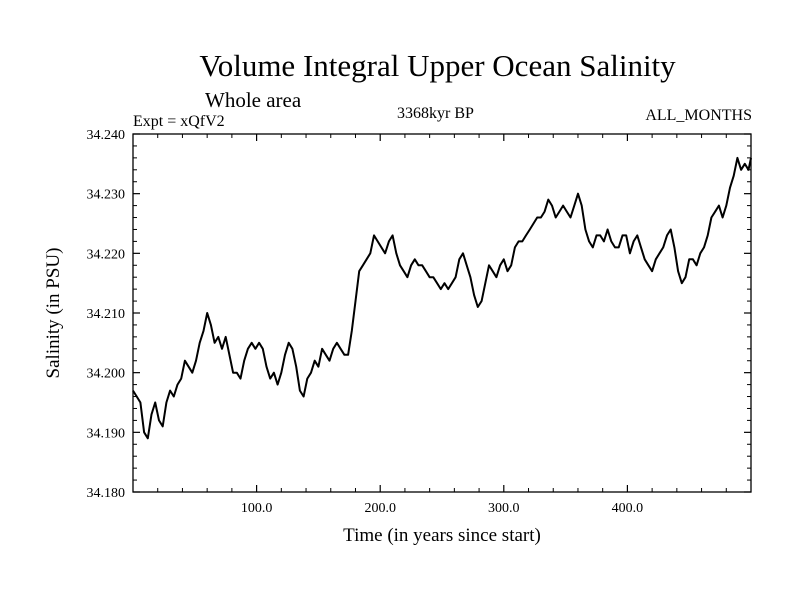  Describe the element at coordinates (106, 195) in the screenshot. I see `y-tick-label: 34.230` at that location.